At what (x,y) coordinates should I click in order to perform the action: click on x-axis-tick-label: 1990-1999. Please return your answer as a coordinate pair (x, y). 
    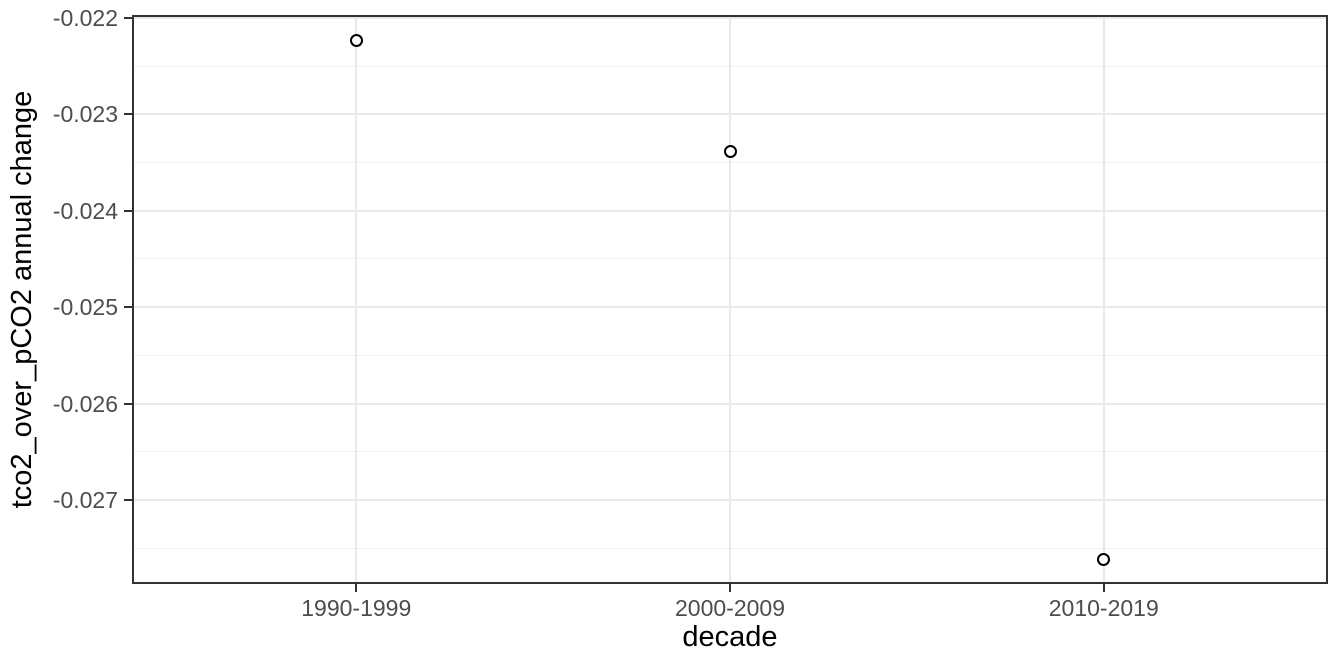
    Looking at the image, I should click on (356, 608).